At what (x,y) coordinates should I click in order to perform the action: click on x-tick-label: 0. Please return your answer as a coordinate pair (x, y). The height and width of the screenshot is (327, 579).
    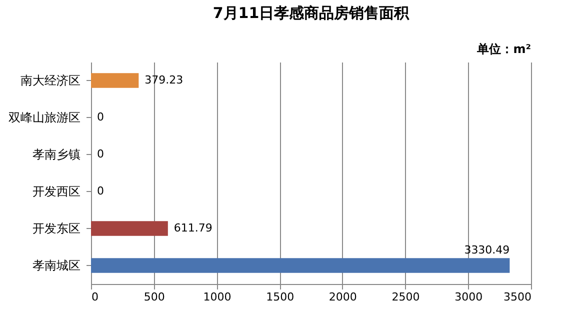
    Looking at the image, I should click on (95, 297).